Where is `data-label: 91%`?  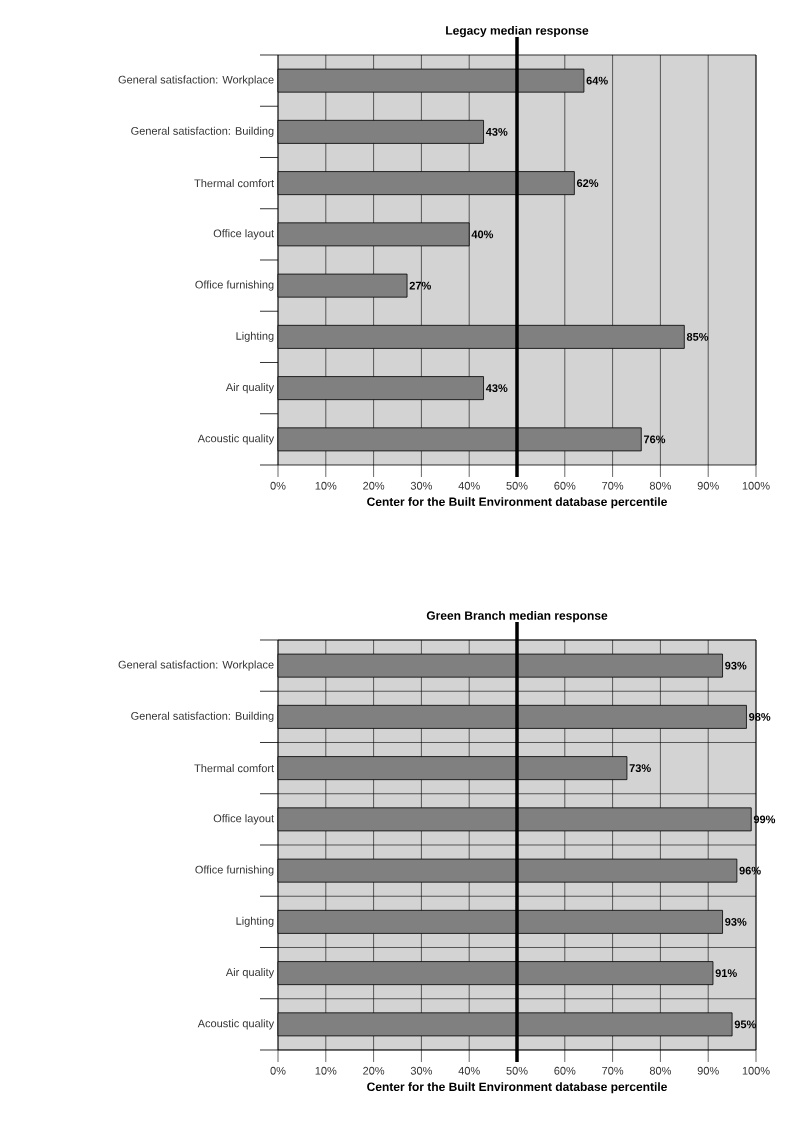 data-label: 91% is located at coordinates (726, 973).